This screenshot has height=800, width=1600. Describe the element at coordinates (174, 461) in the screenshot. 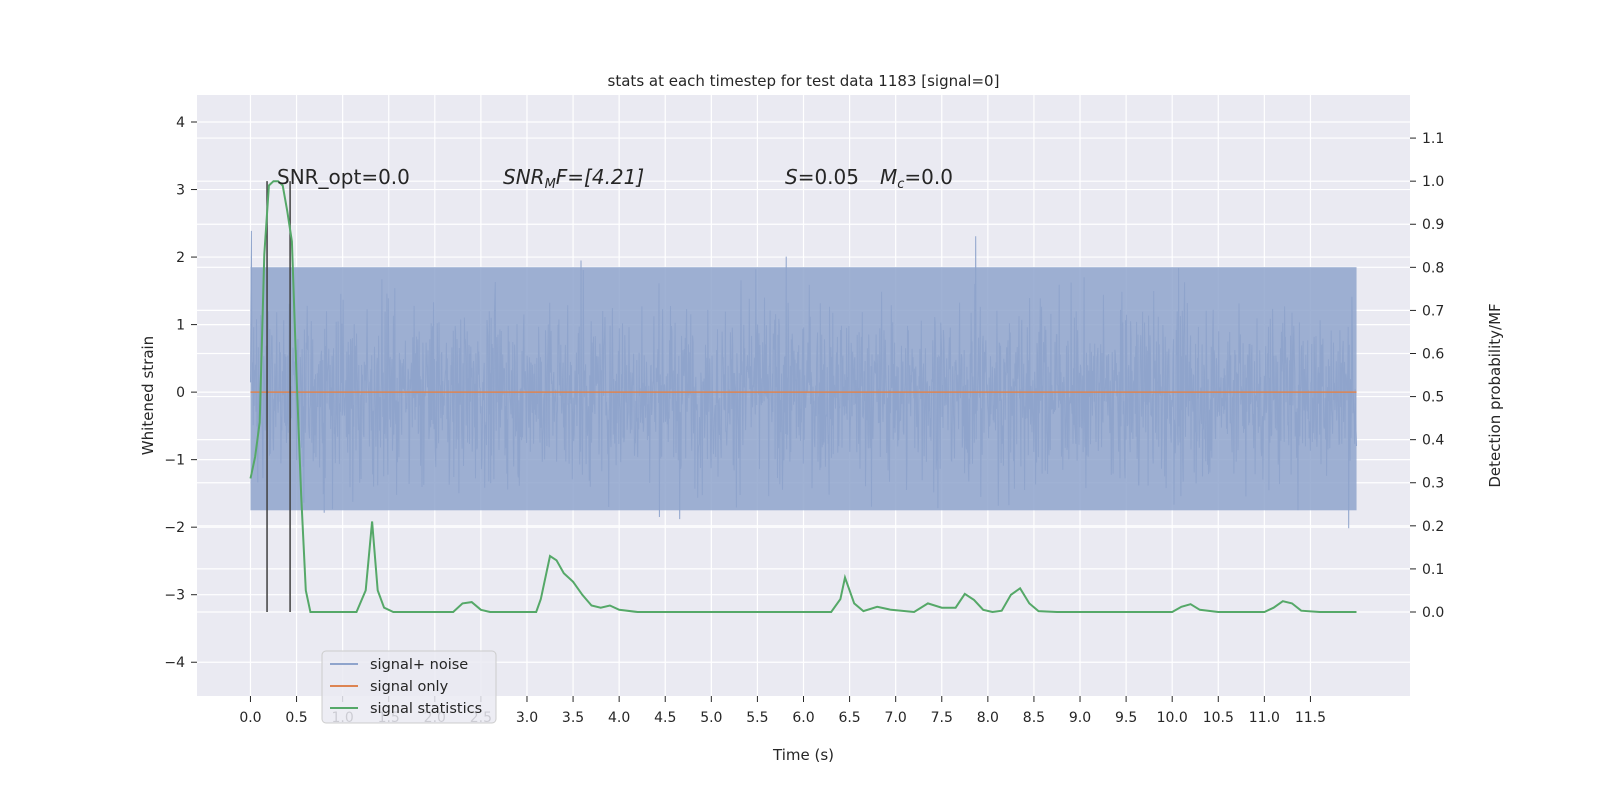

I see `y-tick-label: −1` at that location.